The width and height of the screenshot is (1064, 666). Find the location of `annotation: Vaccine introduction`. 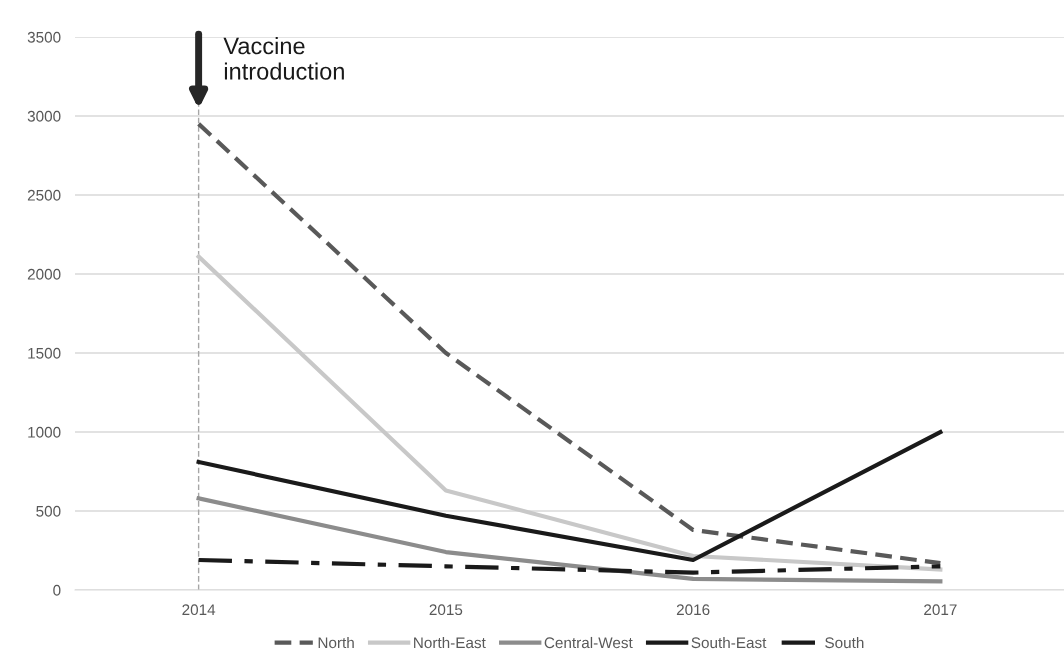

annotation: Vaccine introduction is located at coordinates (283, 58).